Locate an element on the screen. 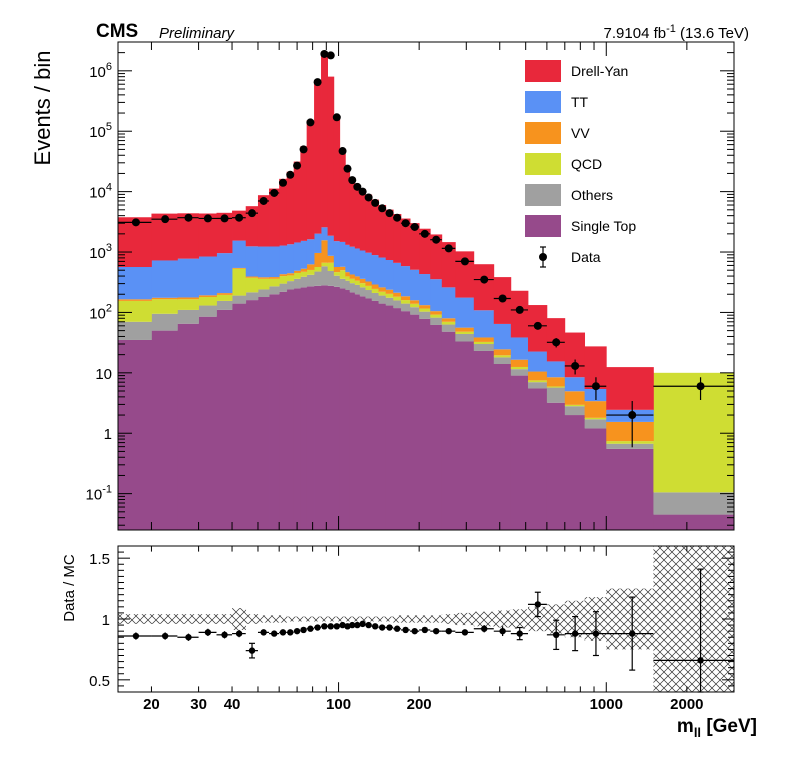  legend-swatch is located at coordinates (543, 133).